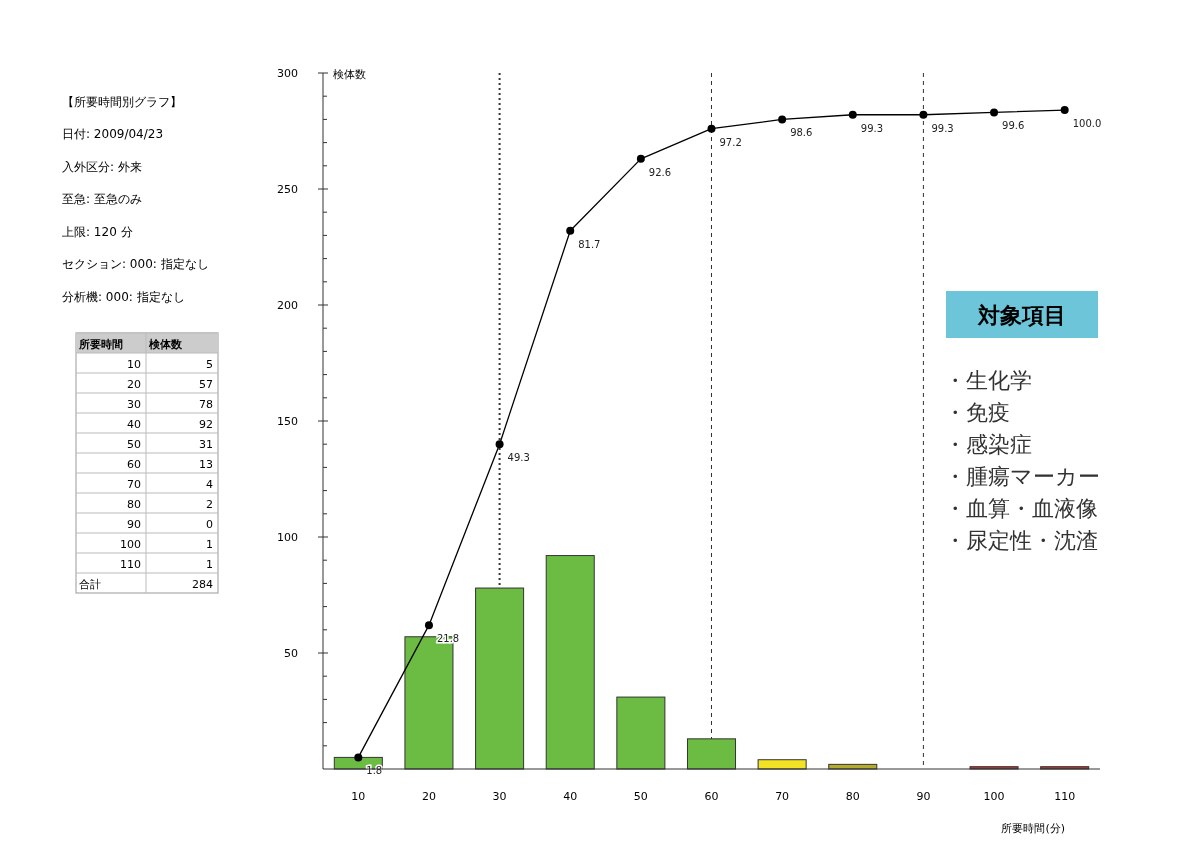 This screenshot has height=867, width=1191. I want to click on category-label: 100, so click(130, 544).